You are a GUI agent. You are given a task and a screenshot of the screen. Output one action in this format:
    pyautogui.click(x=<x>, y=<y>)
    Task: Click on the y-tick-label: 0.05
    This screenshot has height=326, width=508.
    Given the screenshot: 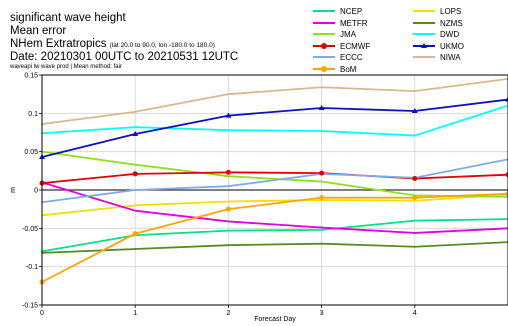 What is the action you would take?
    pyautogui.click(x=31, y=152)
    